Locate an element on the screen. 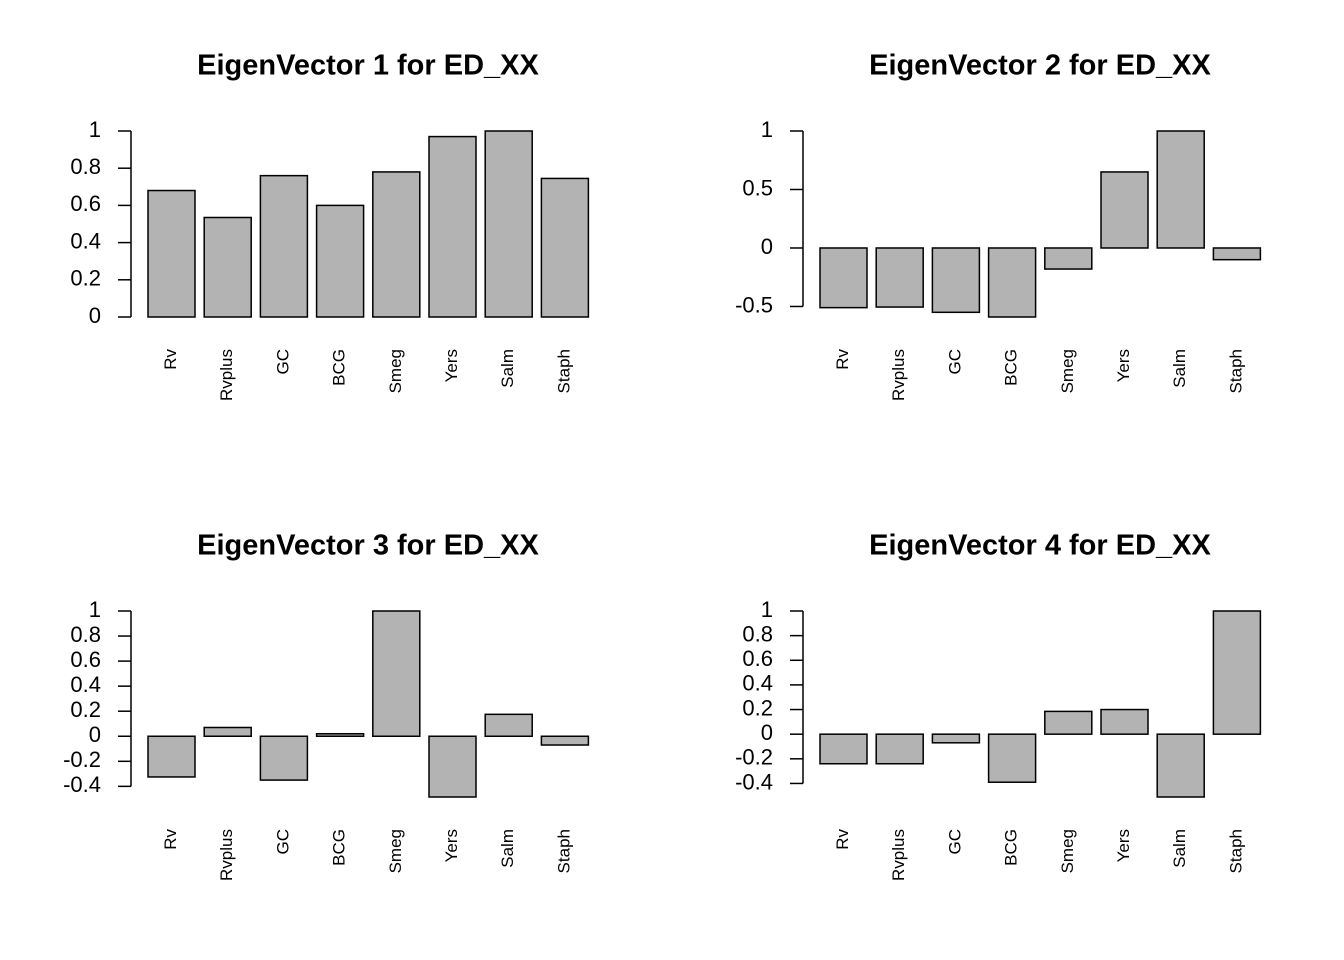 The image size is (1344, 960). chart-title: EigenVector 4 for ED_XX is located at coordinates (1040, 546).